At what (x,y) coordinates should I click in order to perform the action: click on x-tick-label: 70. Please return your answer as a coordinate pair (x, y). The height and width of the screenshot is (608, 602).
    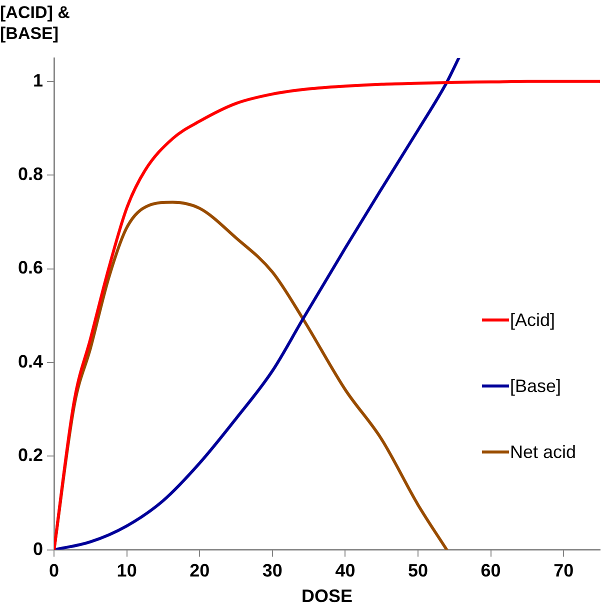
    Looking at the image, I should click on (564, 570).